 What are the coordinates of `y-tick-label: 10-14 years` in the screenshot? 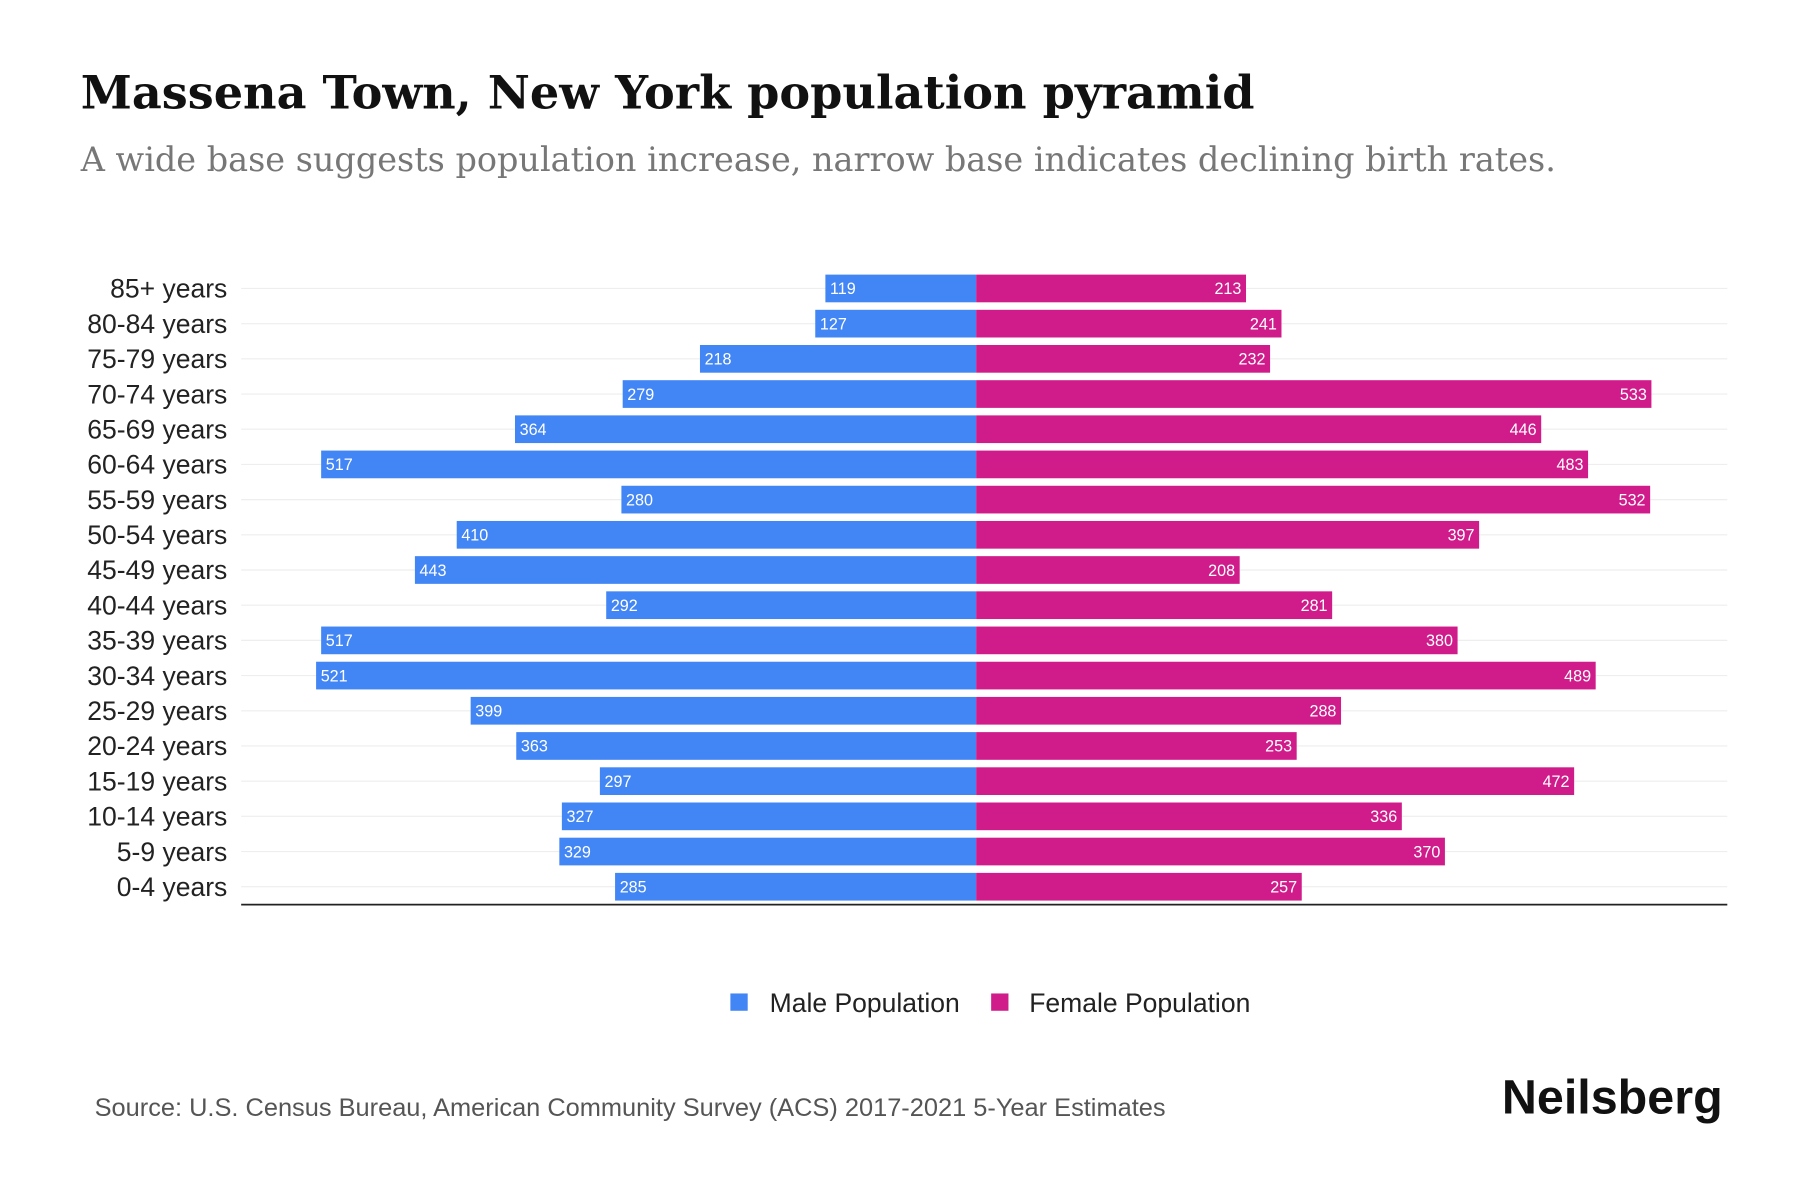 It's located at (157, 817).